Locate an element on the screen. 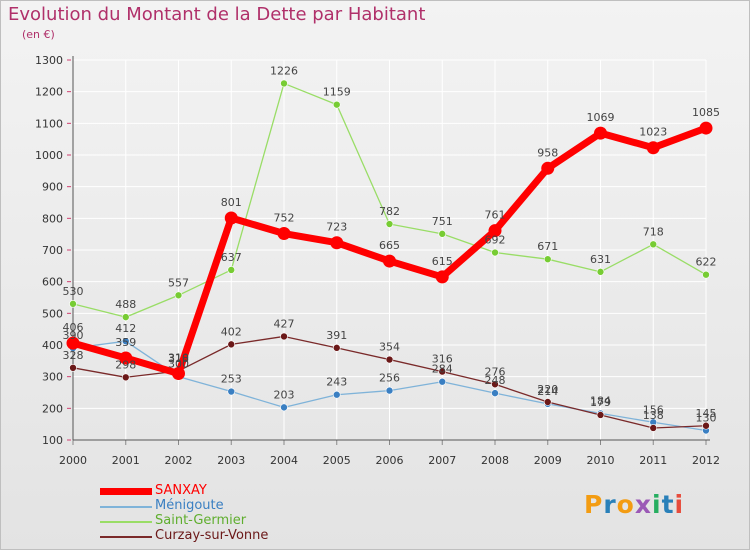  data-label: 412 is located at coordinates (125, 328).